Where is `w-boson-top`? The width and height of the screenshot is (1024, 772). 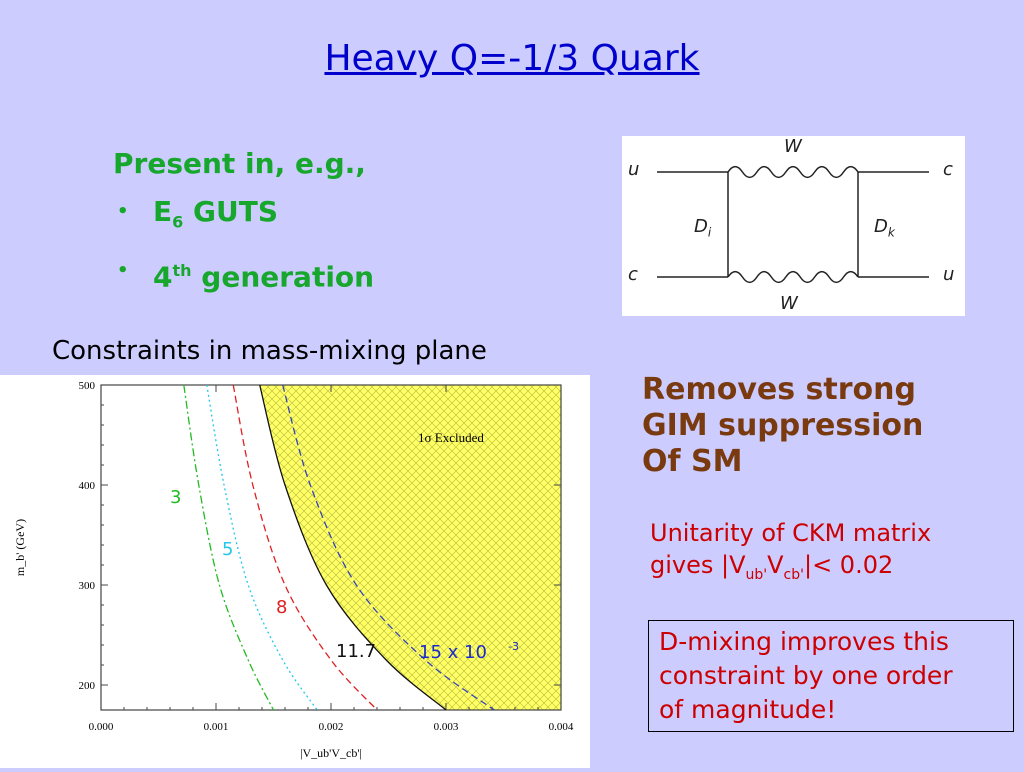
w-boson-top is located at coordinates (793, 172).